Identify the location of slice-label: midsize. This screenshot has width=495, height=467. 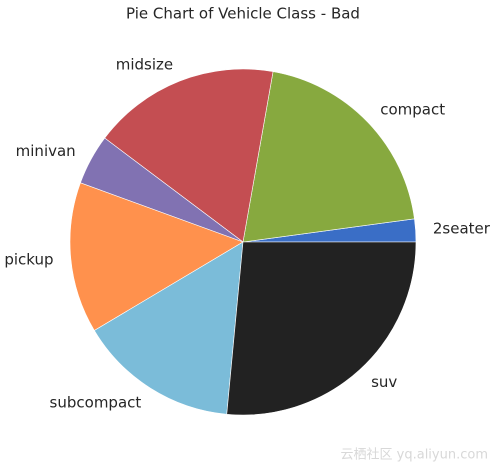
(144, 64).